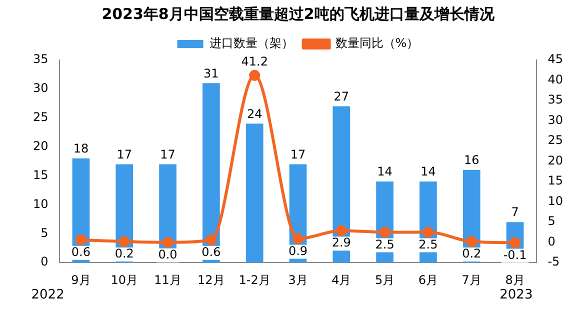 The image size is (576, 327). Describe the element at coordinates (342, 279) in the screenshot. I see `x-tick-label: 4月` at that location.